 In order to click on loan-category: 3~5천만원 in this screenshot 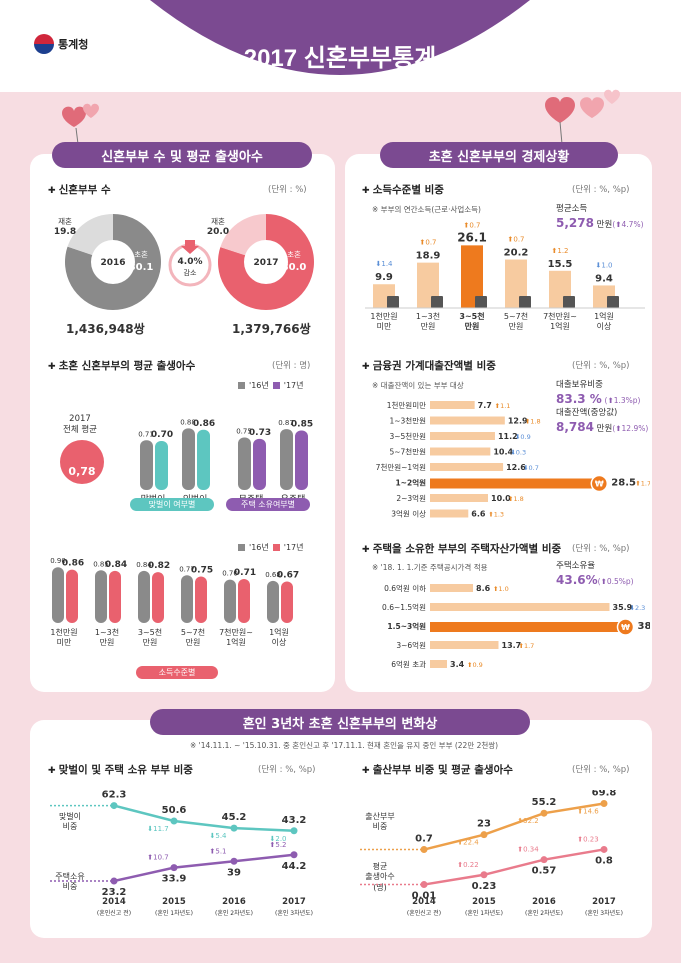, I will do `click(407, 436)`.